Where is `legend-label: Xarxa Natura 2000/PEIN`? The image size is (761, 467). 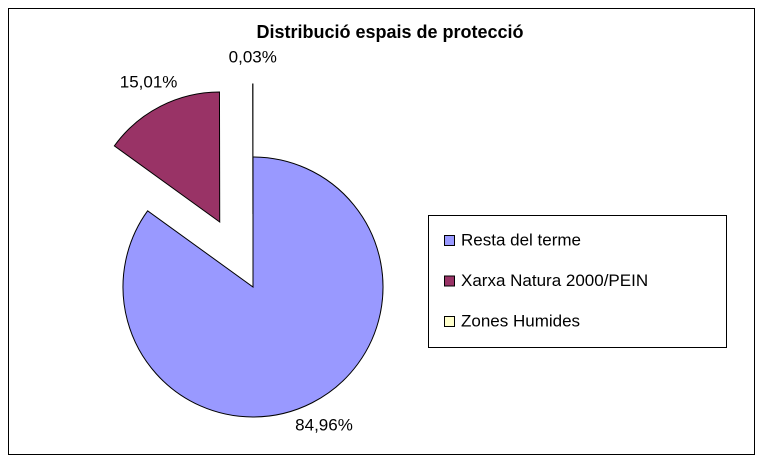
legend-label: Xarxa Natura 2000/PEIN is located at coordinates (554, 280).